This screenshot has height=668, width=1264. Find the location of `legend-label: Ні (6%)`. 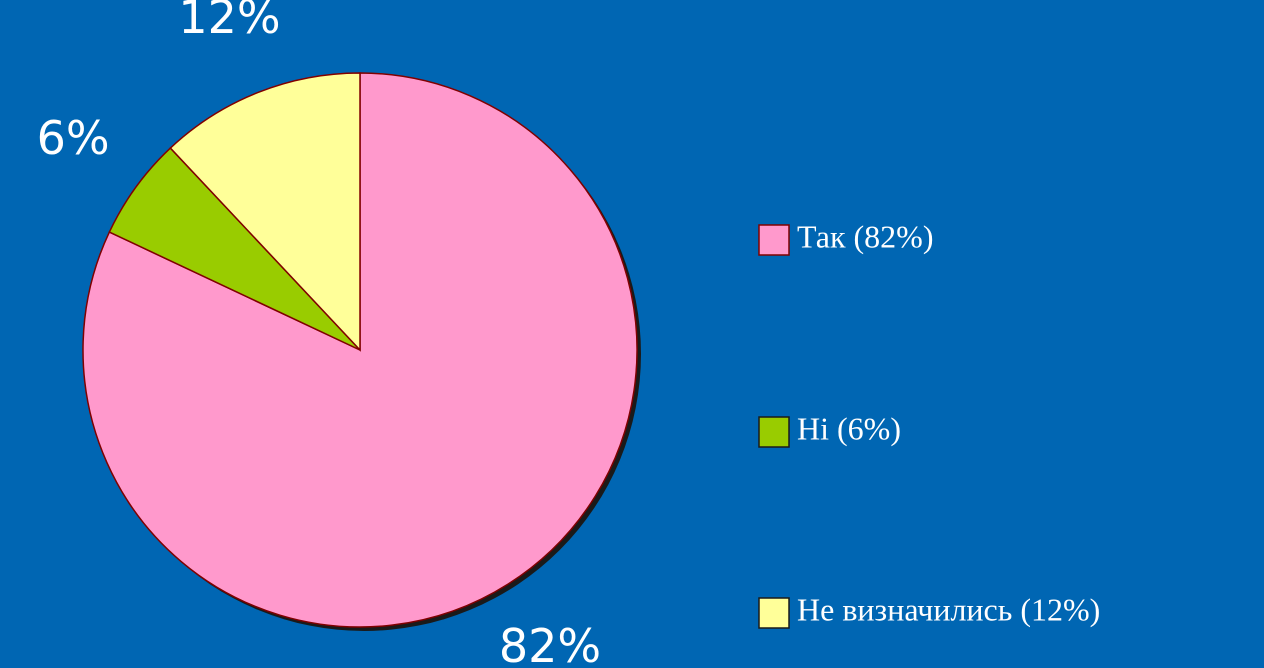

legend-label: Ні (6%) is located at coordinates (849, 428).